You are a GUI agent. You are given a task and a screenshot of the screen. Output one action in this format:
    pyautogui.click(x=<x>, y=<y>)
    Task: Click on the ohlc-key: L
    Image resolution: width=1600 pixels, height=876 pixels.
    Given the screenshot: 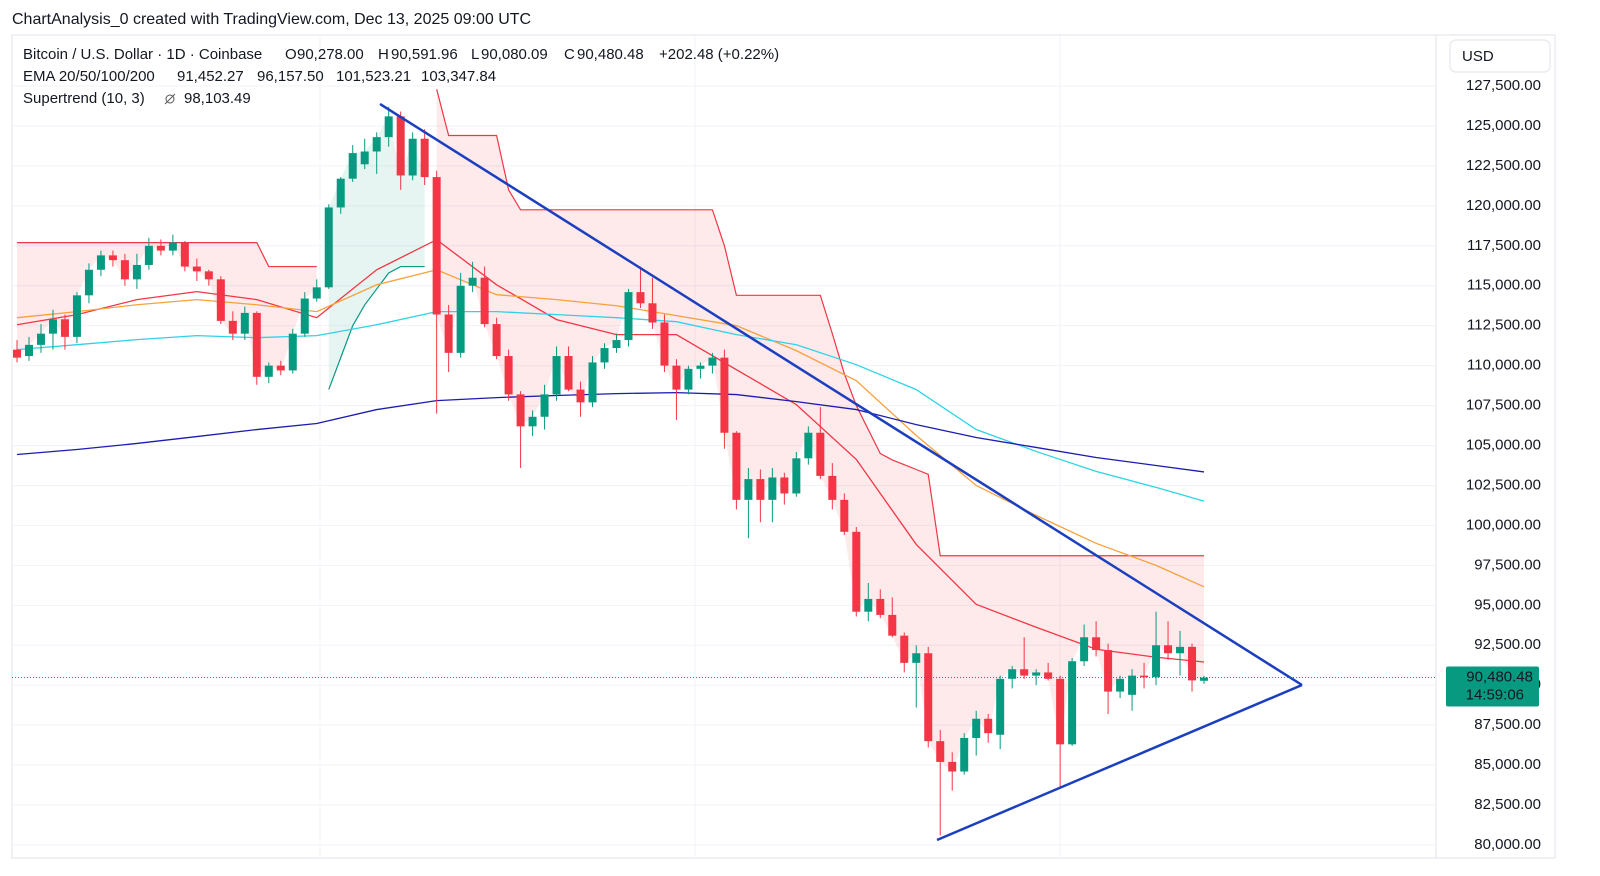 What is the action you would take?
    pyautogui.click(x=475, y=54)
    